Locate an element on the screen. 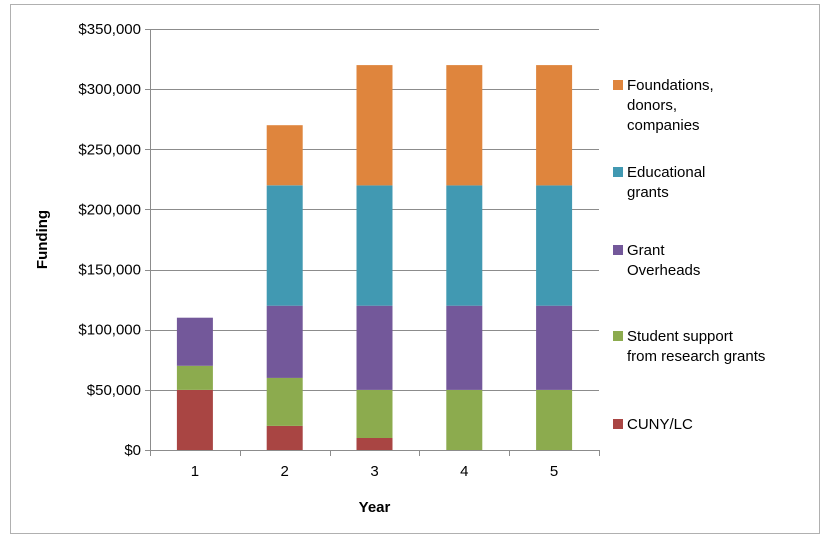  legend-label: companies is located at coordinates (663, 125).